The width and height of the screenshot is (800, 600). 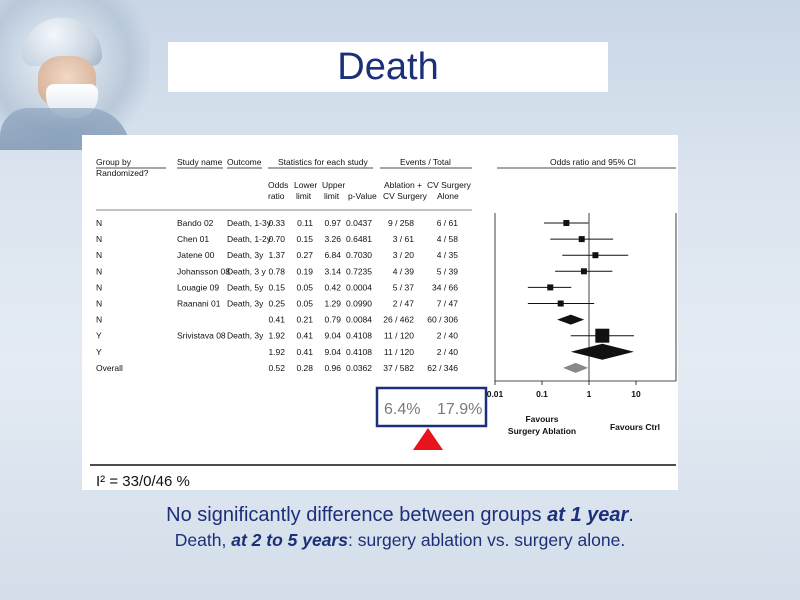 I want to click on footer-line-1-emphasis: at 1 year, so click(x=588, y=515).